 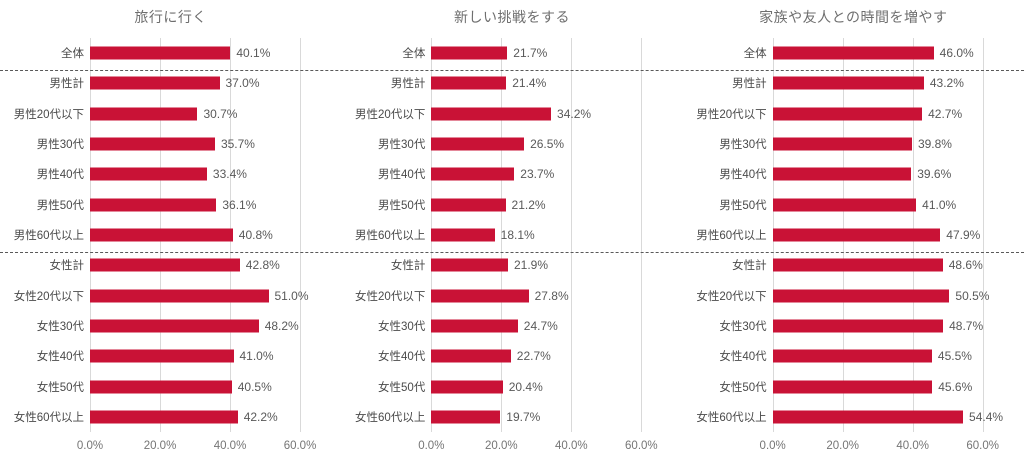 What do you see at coordinates (540, 325) in the screenshot?
I see `value-label: 24.7%` at bounding box center [540, 325].